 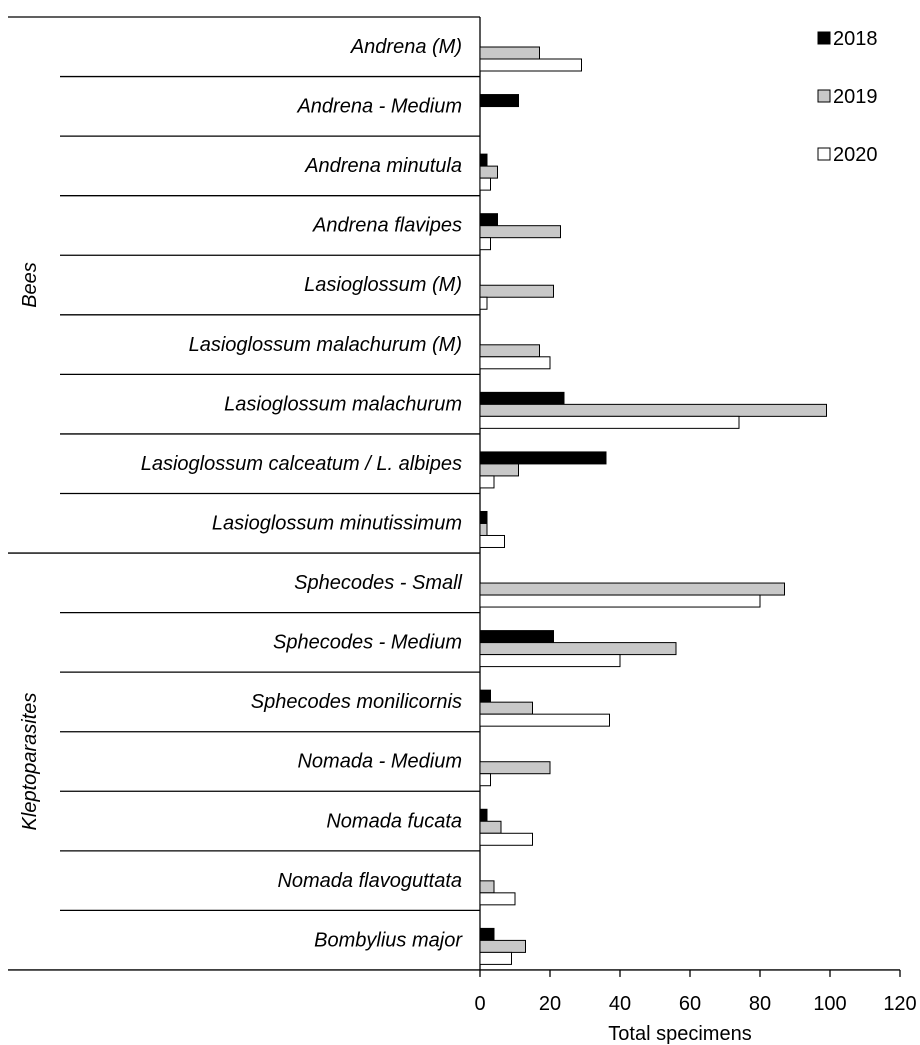 I want to click on category-label: Lasioglossum malachurum (M), so click(x=325, y=345).